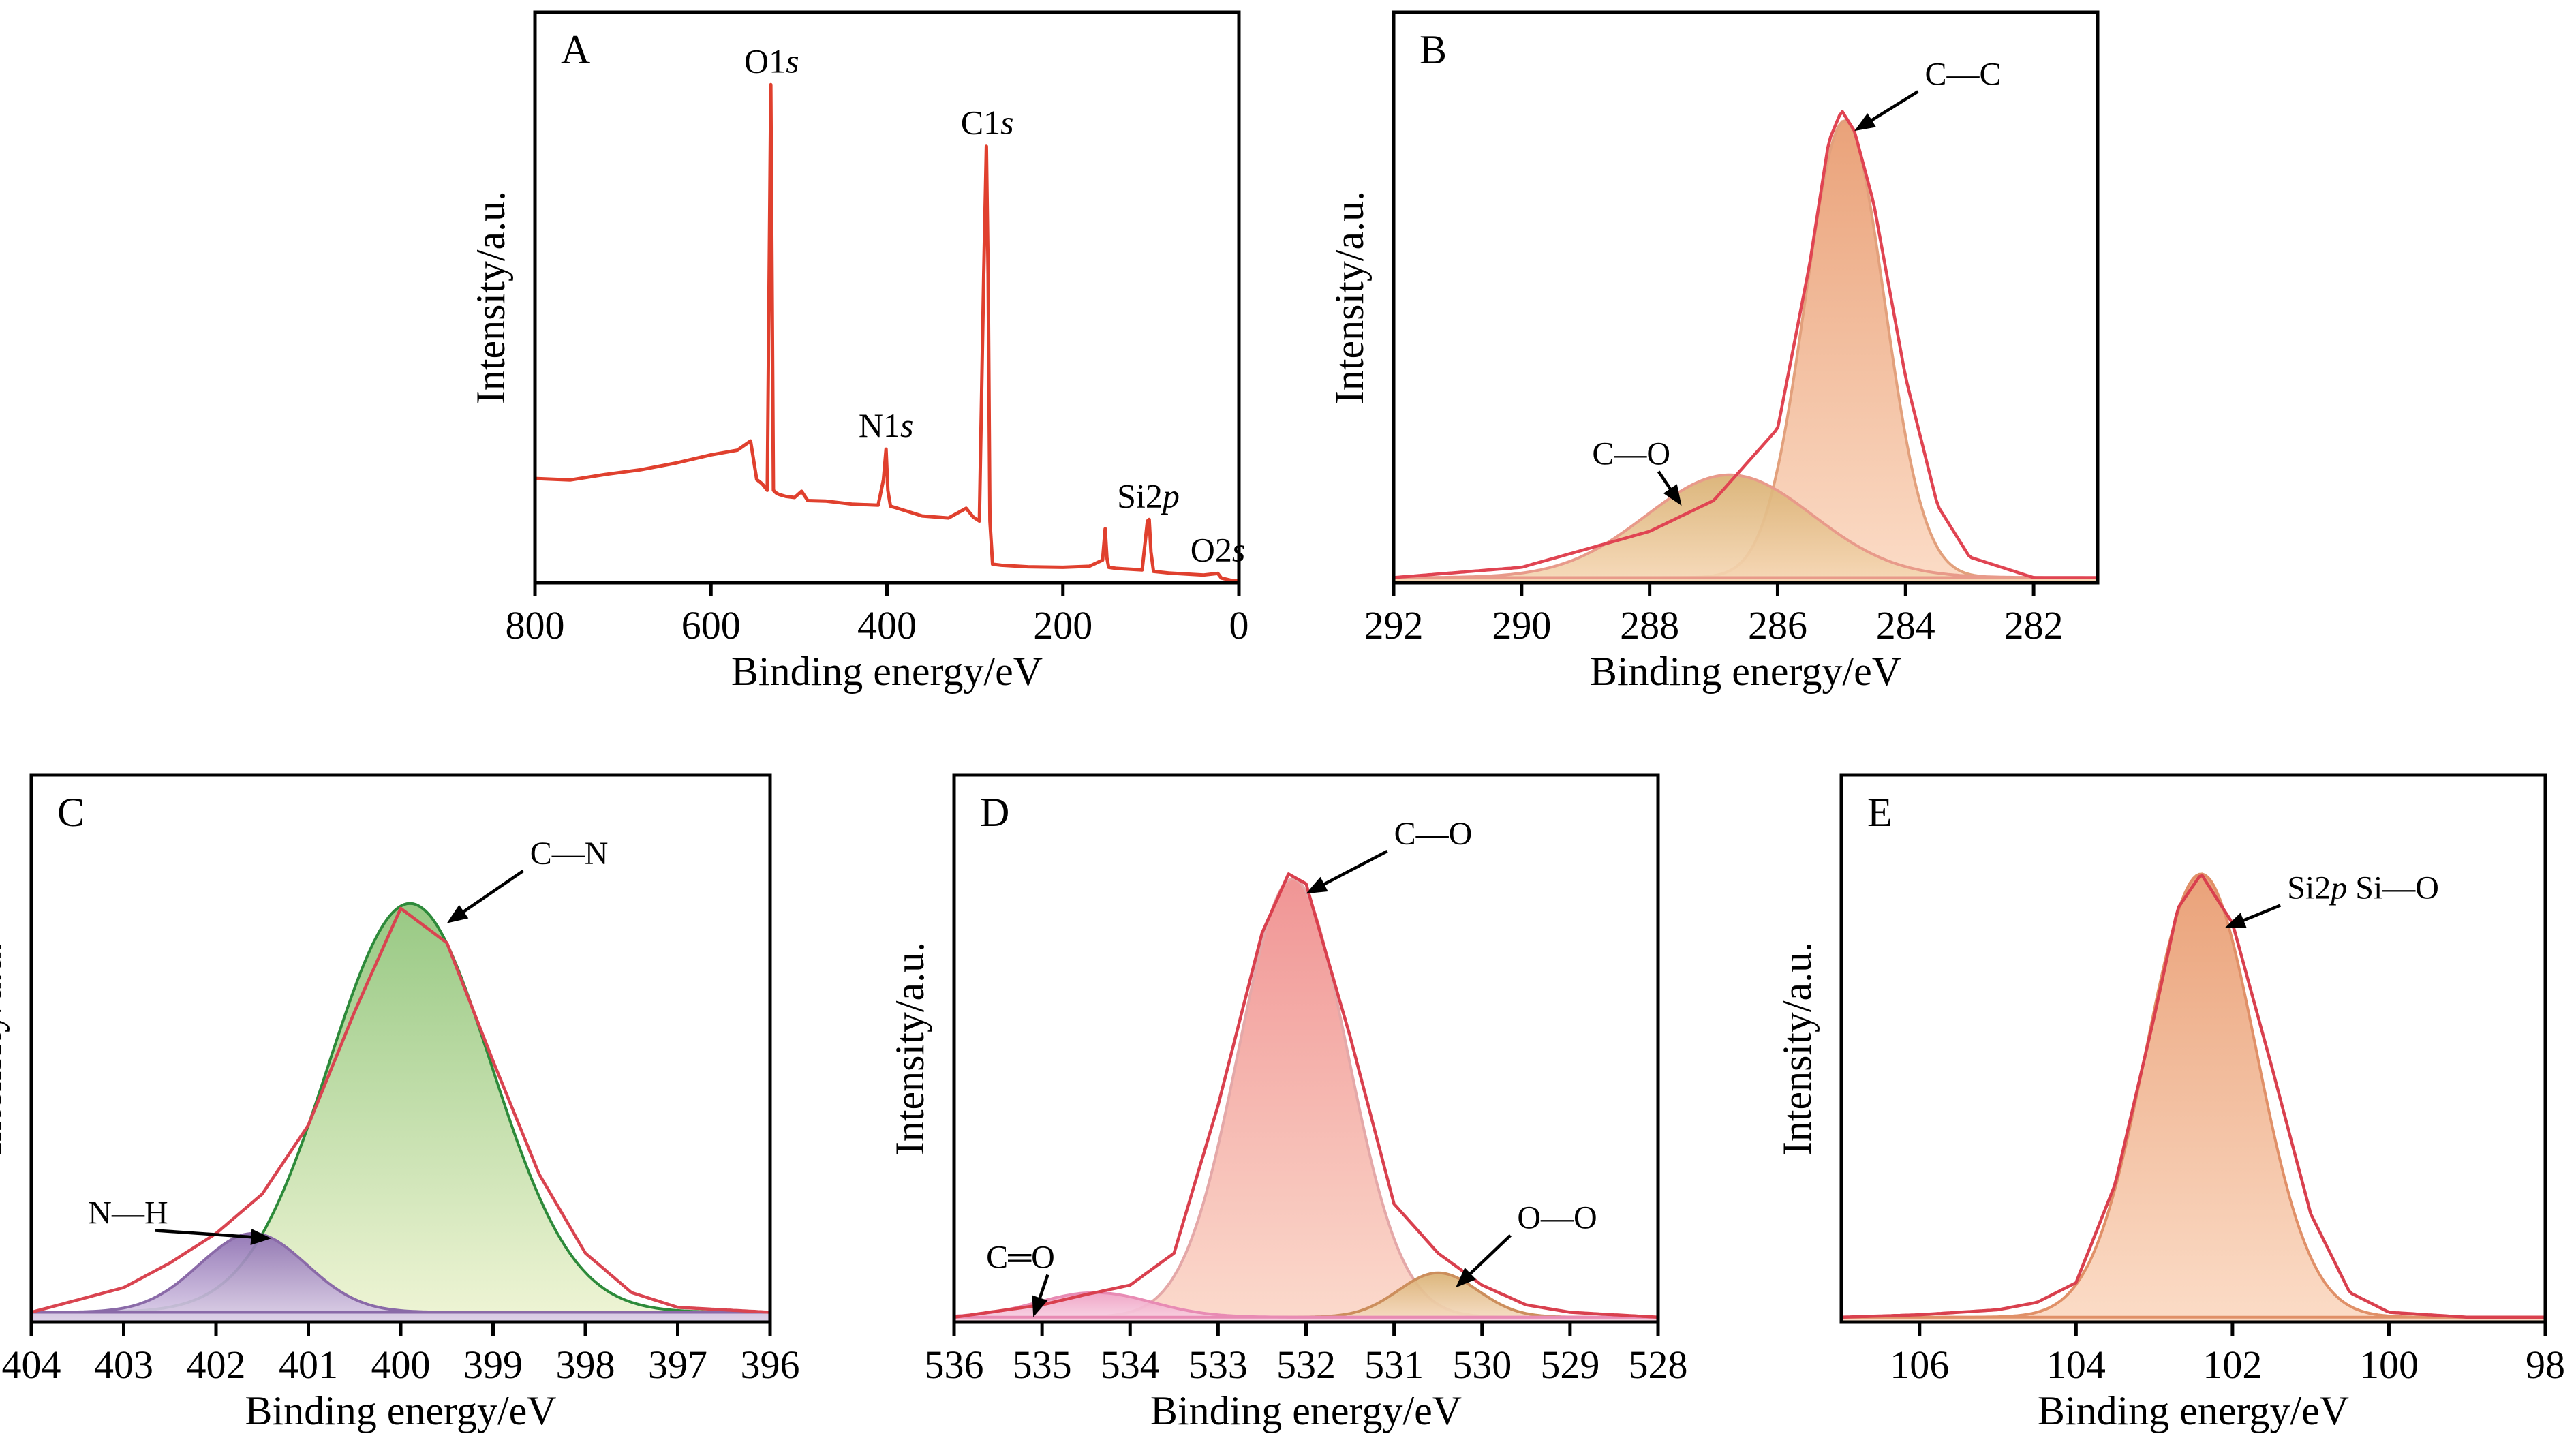 Image resolution: width=2576 pixels, height=1455 pixels. What do you see at coordinates (2076, 1365) in the screenshot?
I see `x-tick-label: 104` at bounding box center [2076, 1365].